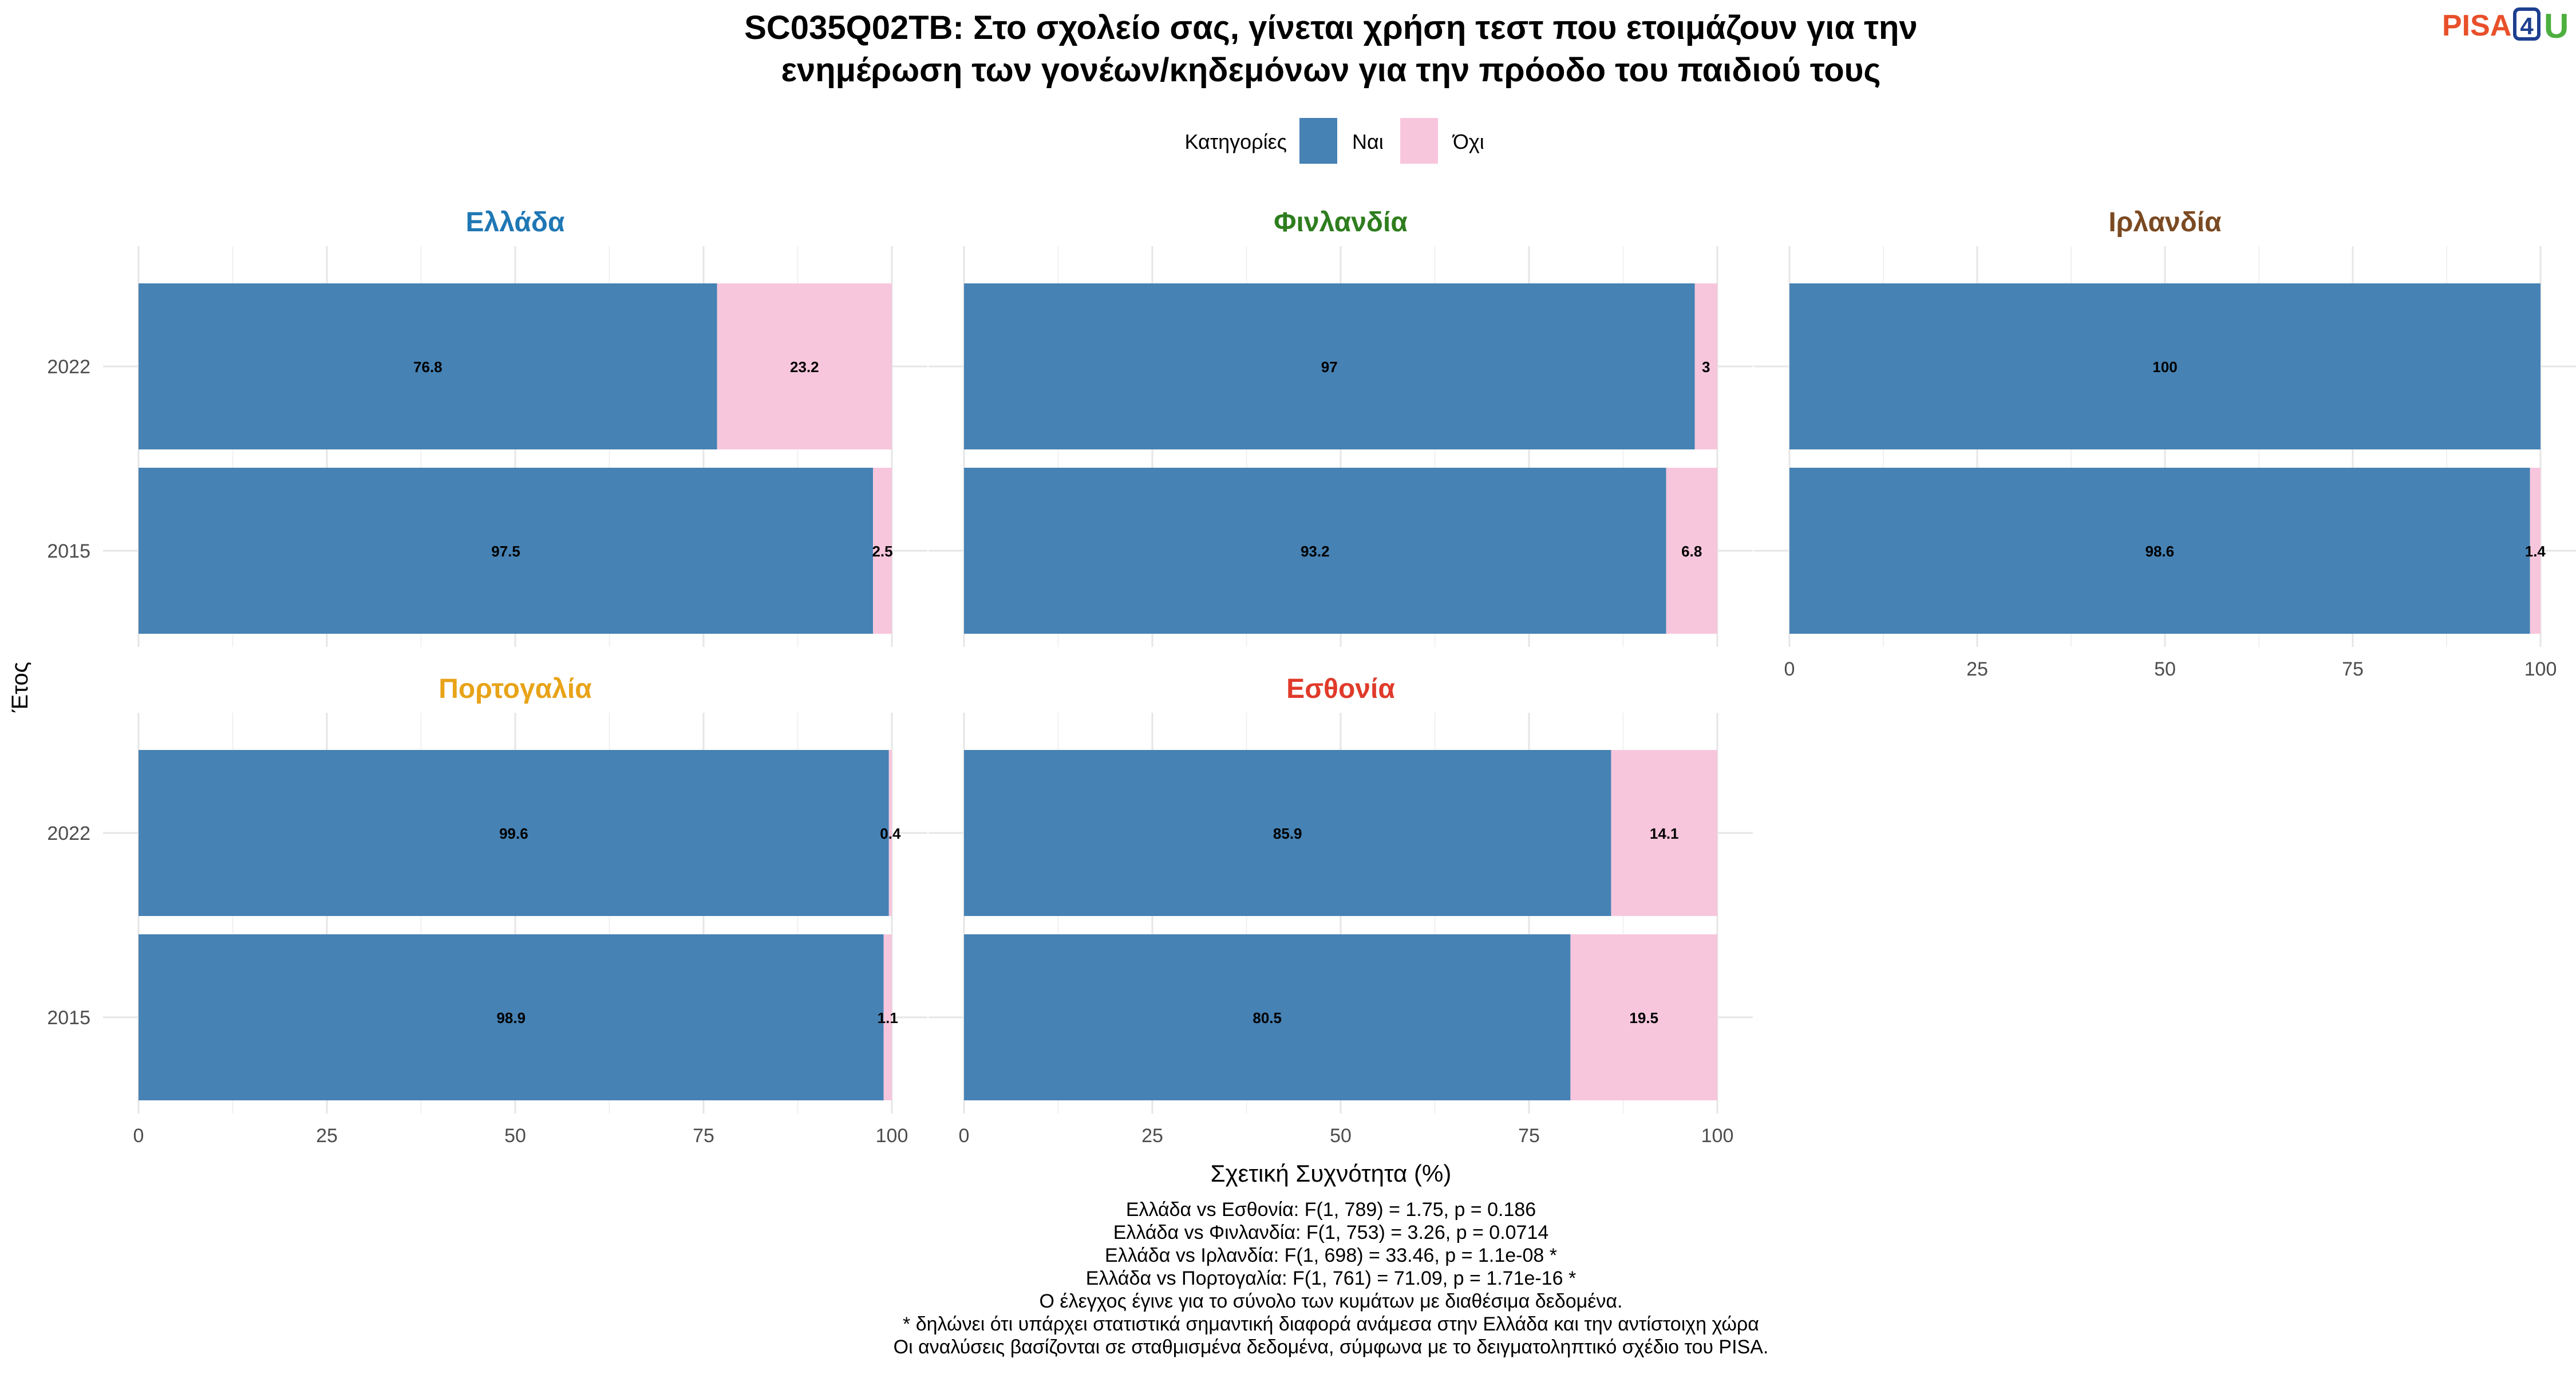  I want to click on panel-5-x-tick-label: 0, so click(964, 1136).